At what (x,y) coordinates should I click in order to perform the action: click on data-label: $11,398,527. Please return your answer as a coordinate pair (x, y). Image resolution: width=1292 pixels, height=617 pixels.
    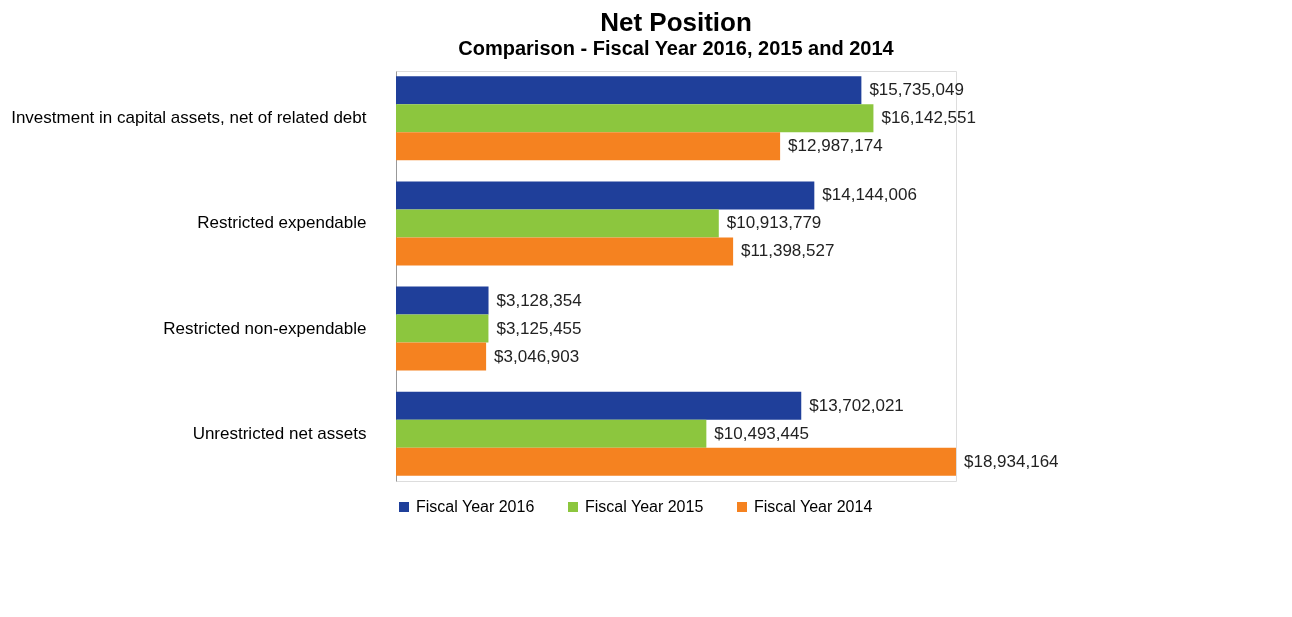
    Looking at the image, I should click on (788, 251).